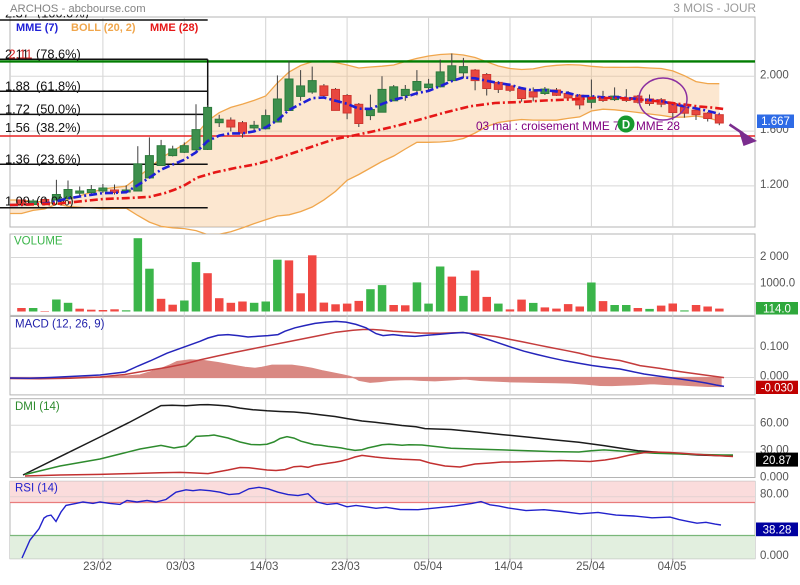 Image resolution: width=800 pixels, height=585 pixels. What do you see at coordinates (60, 325) in the screenshot?
I see `svg-text: MACD (12, 26, 9)` at bounding box center [60, 325].